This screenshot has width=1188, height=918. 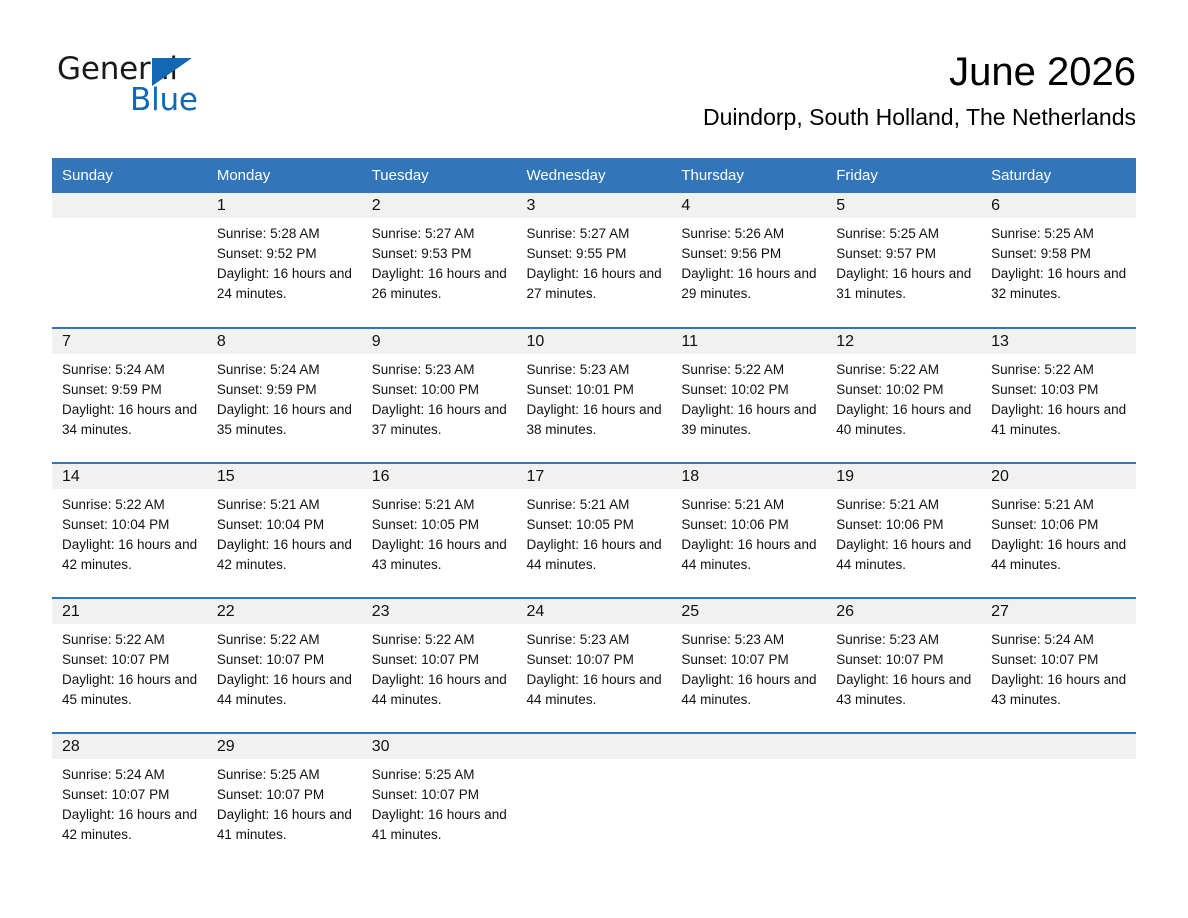 What do you see at coordinates (904, 419) in the screenshot?
I see `daylight-text: Daylight: 16 hours and 40 minutes.` at bounding box center [904, 419].